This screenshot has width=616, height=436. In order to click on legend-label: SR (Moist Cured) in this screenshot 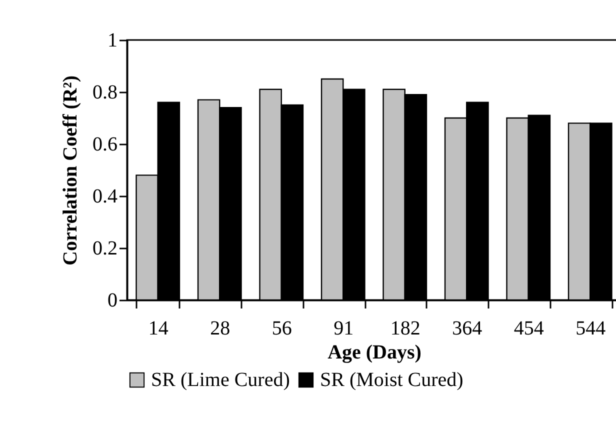, I will do `click(392, 380)`.